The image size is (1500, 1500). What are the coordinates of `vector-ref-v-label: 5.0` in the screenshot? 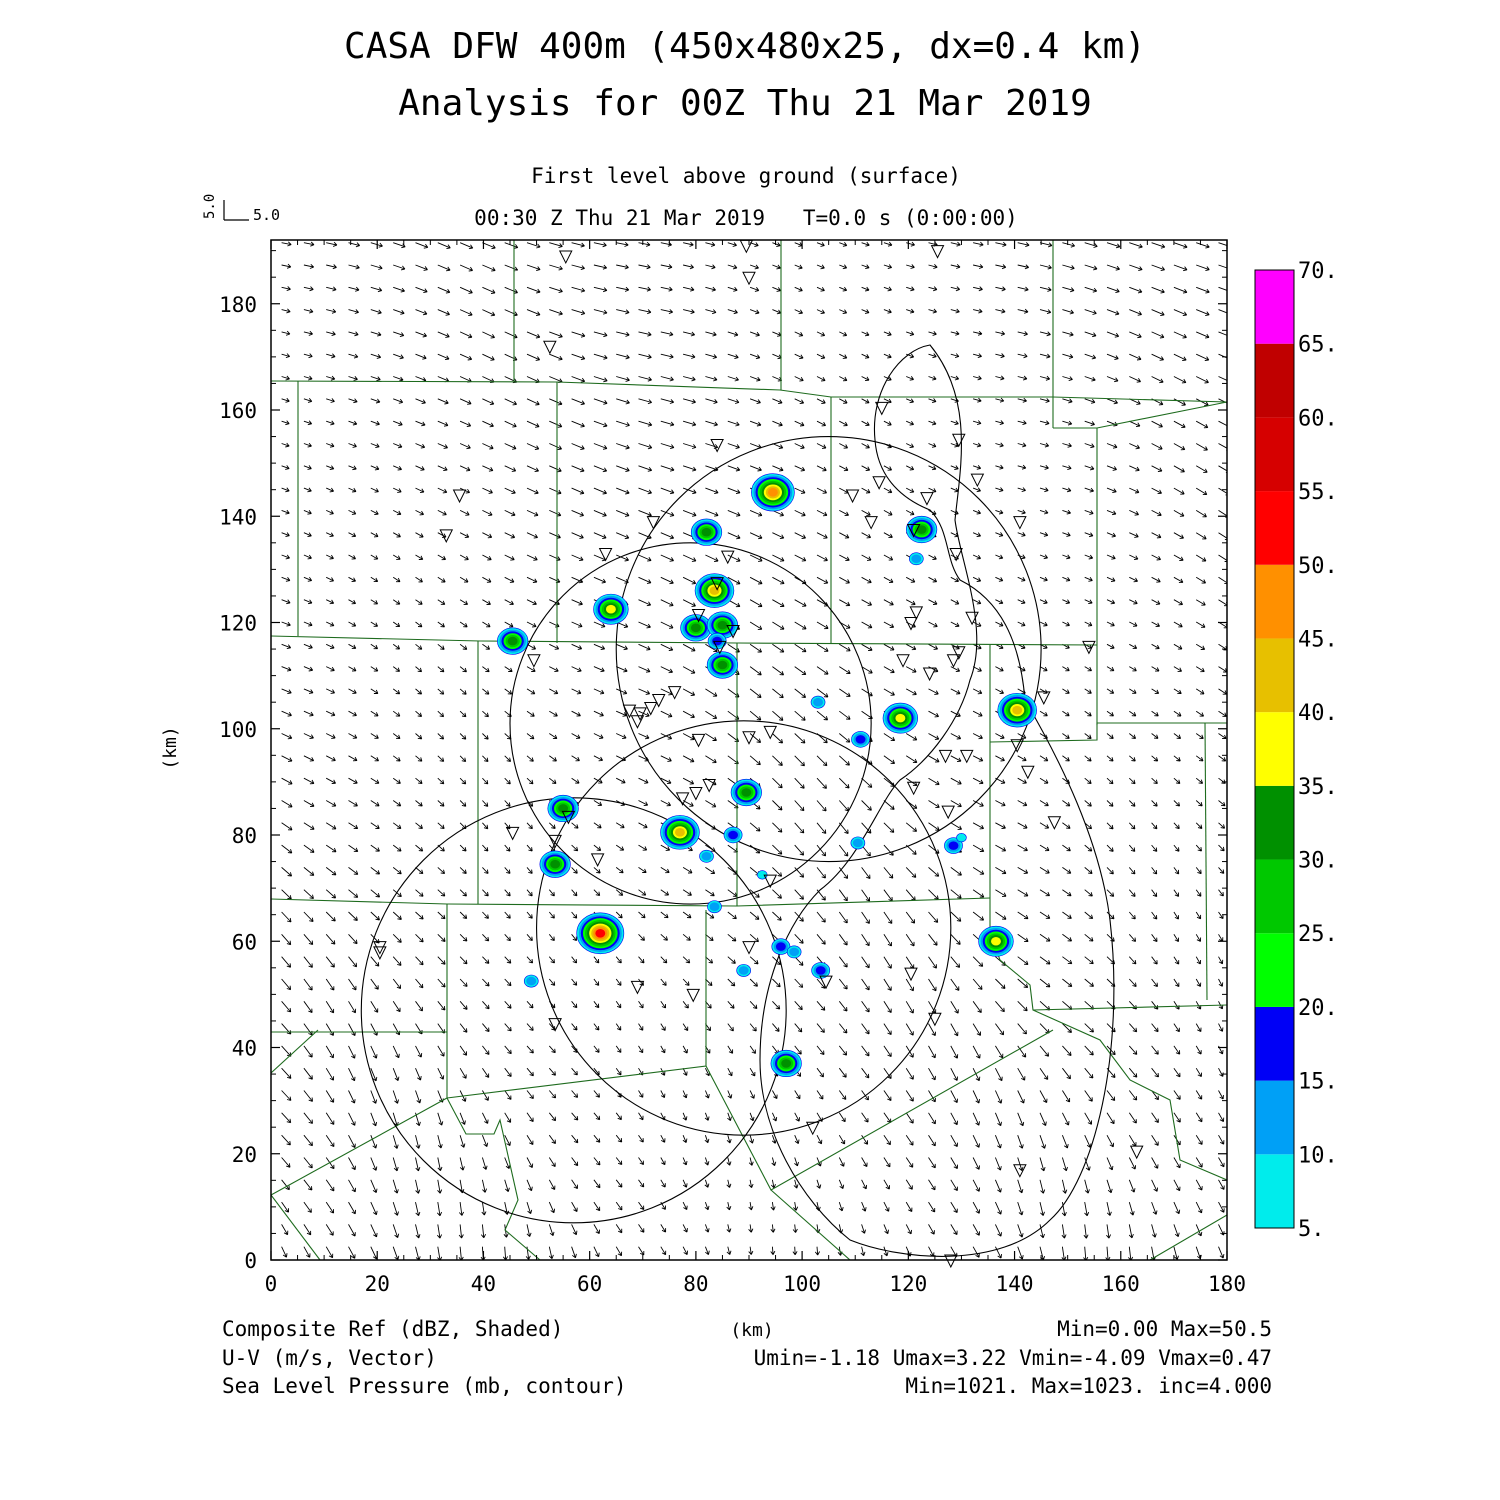 It's located at (210, 206).